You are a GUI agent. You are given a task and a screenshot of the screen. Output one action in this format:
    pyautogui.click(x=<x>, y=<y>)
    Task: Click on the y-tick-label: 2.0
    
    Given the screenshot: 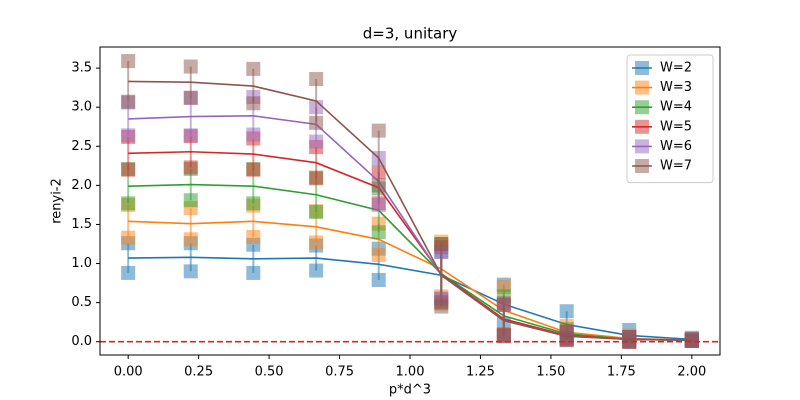 What is the action you would take?
    pyautogui.click(x=81, y=185)
    